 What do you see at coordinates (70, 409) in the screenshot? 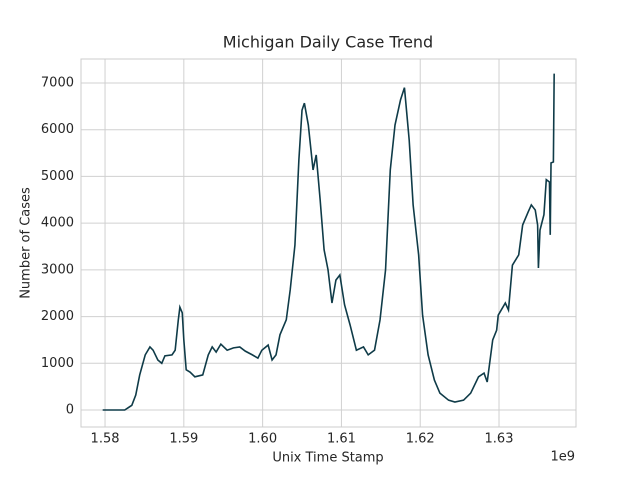
I see `y-tick-label: 0` at bounding box center [70, 409].